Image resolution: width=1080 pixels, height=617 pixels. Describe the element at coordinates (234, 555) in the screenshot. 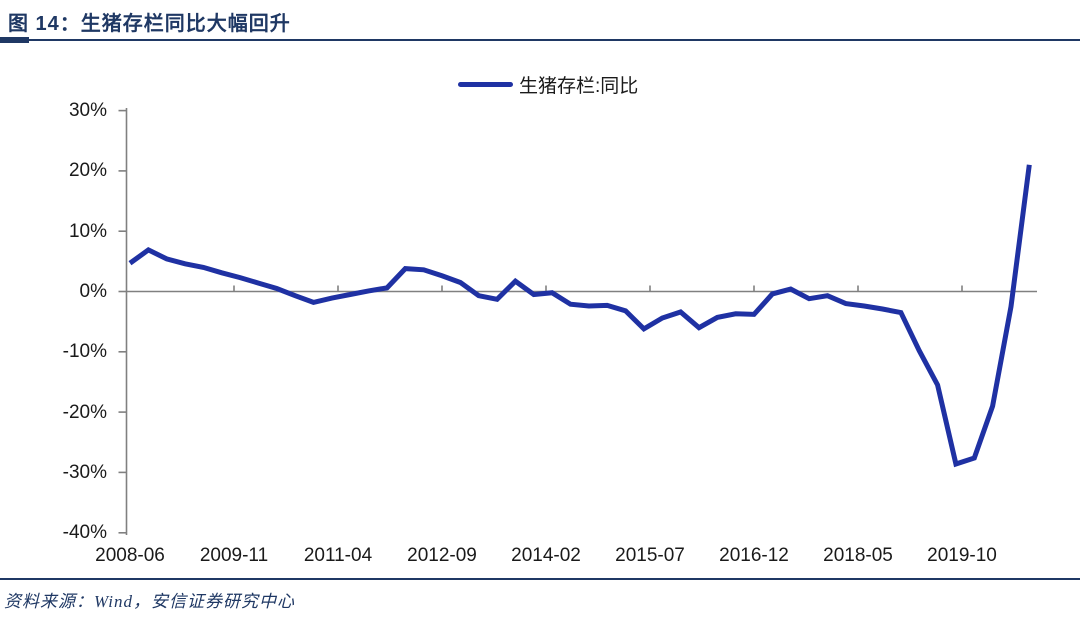

I see `x-tick-label: 2009-11` at that location.